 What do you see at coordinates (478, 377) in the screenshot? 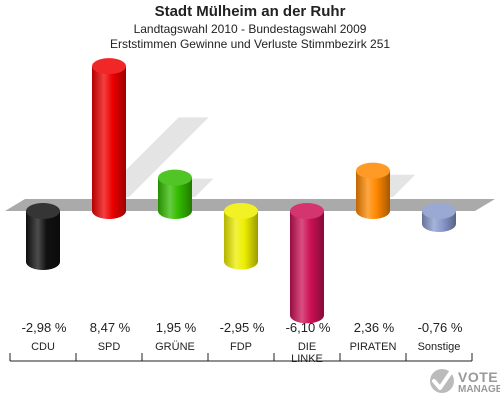
I see `logo-text-vote: VOTE` at bounding box center [478, 377].